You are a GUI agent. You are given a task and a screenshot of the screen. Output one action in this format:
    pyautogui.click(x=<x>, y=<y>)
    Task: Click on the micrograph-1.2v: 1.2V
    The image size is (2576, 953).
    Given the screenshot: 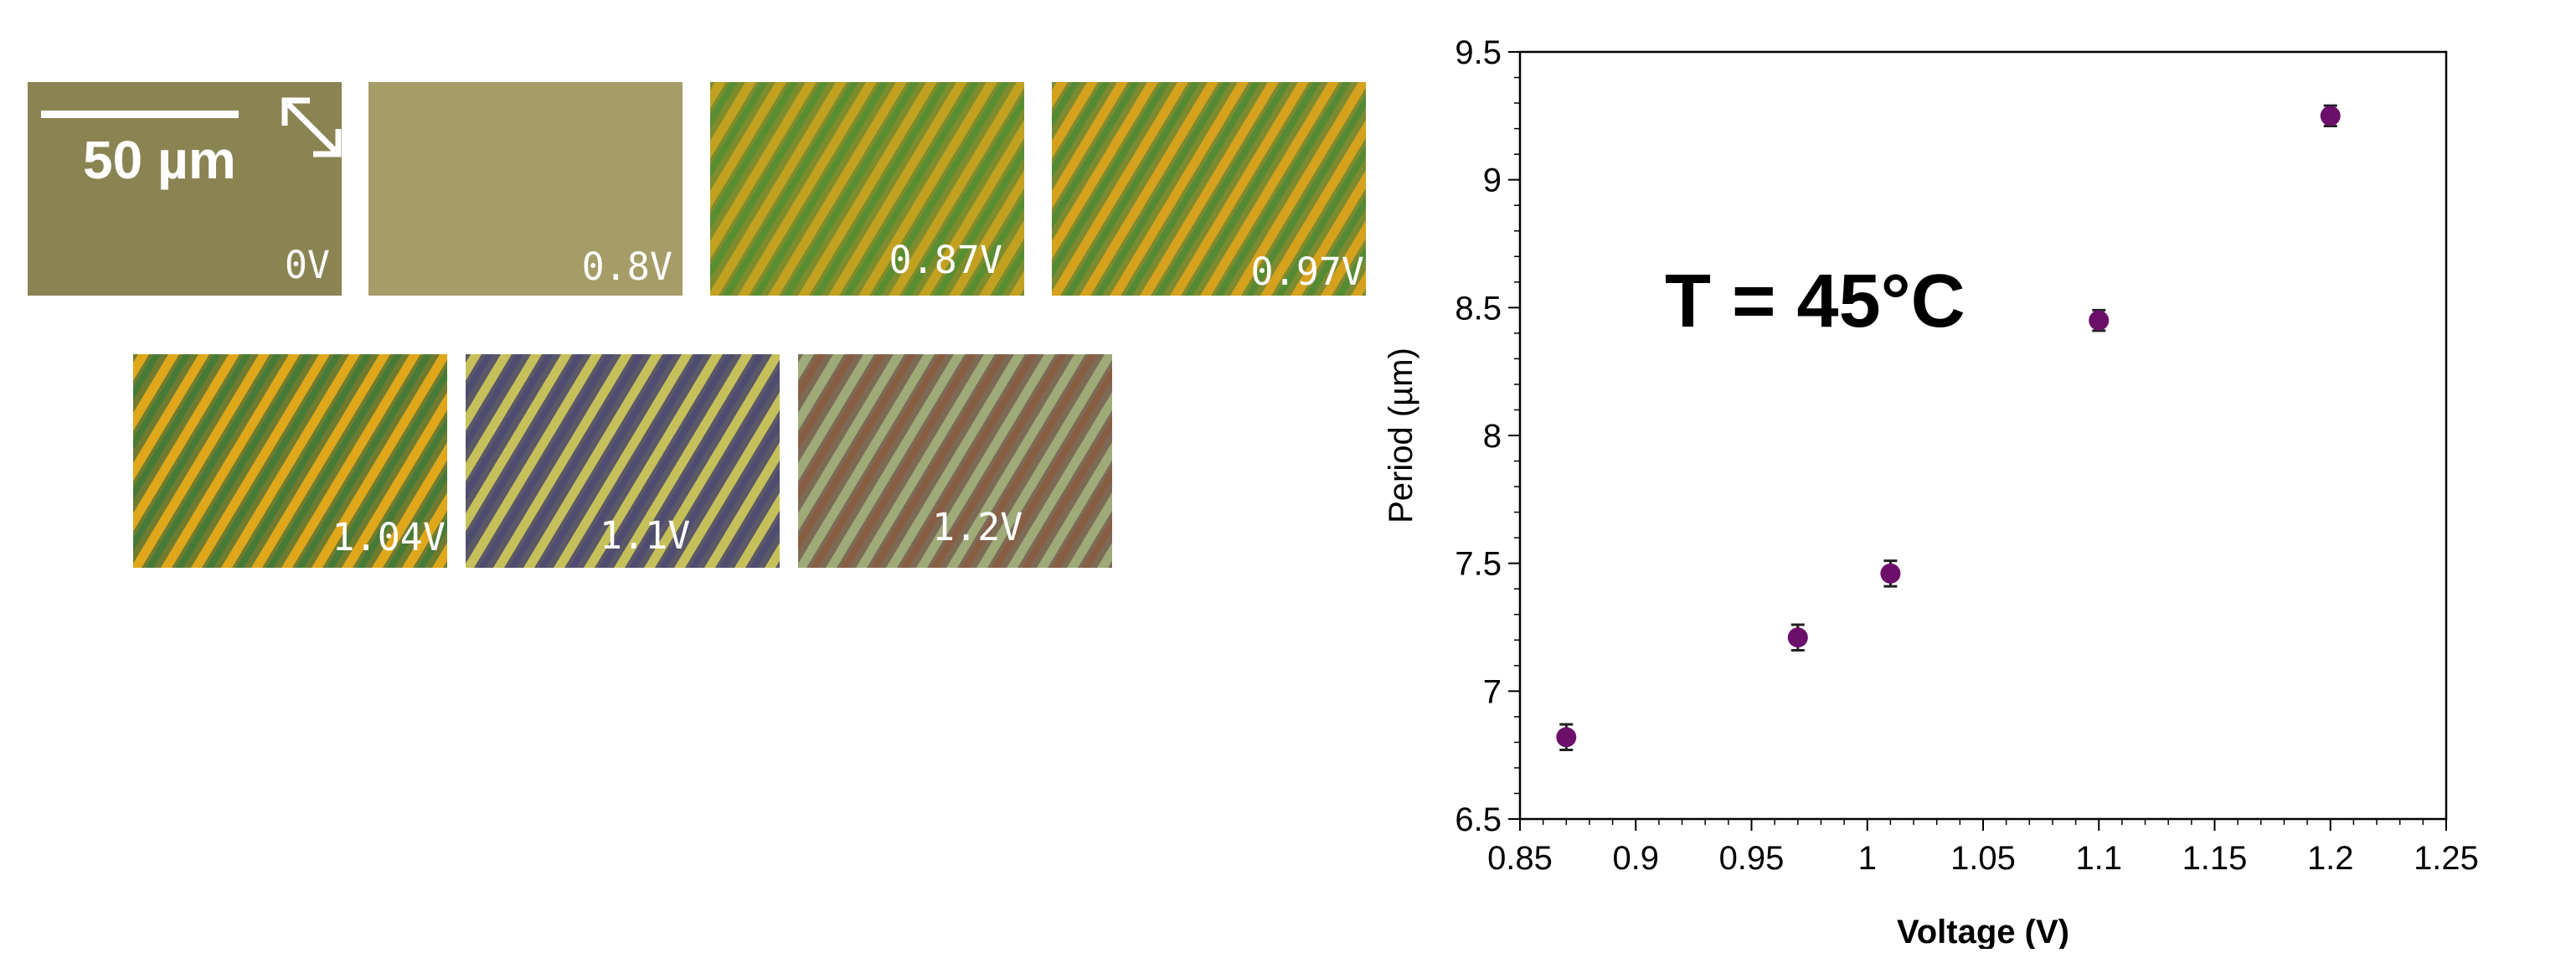 What is the action you would take?
    pyautogui.click(x=955, y=461)
    